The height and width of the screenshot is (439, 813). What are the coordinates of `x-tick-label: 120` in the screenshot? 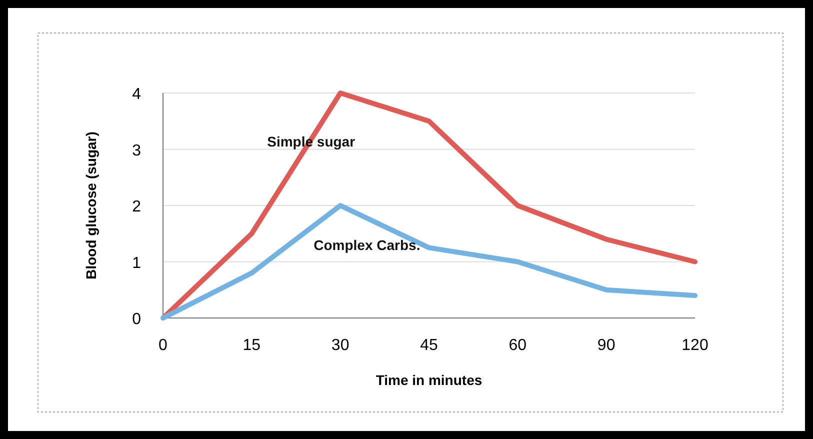 It's located at (695, 345).